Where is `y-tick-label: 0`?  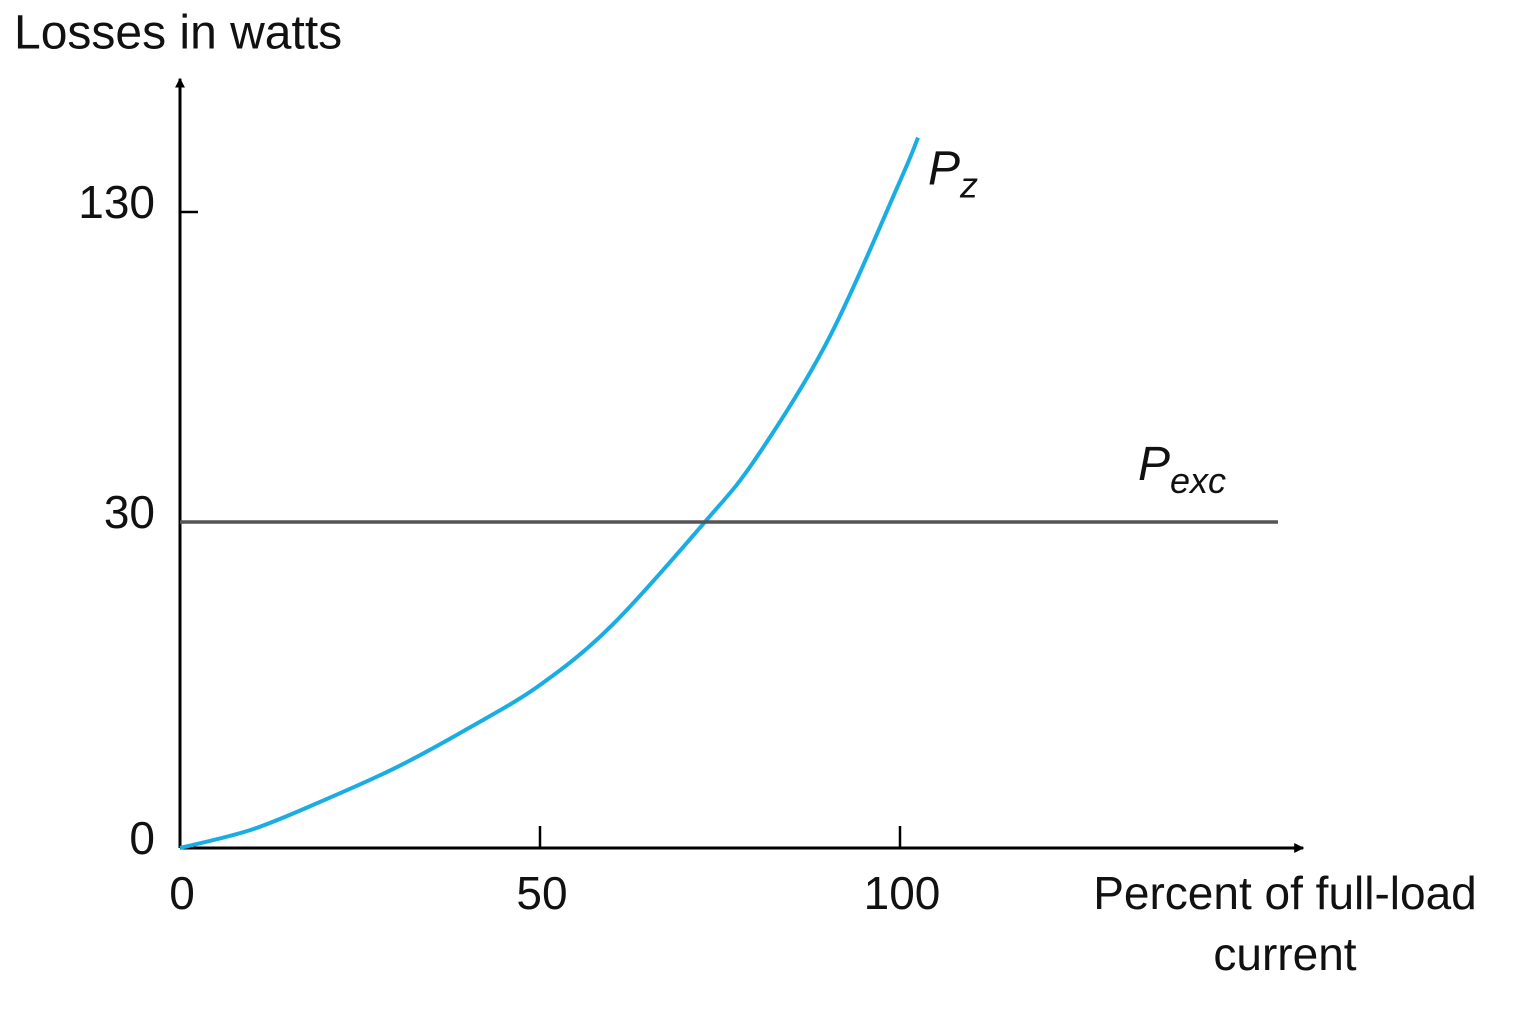
y-tick-label: 0 is located at coordinates (142, 838).